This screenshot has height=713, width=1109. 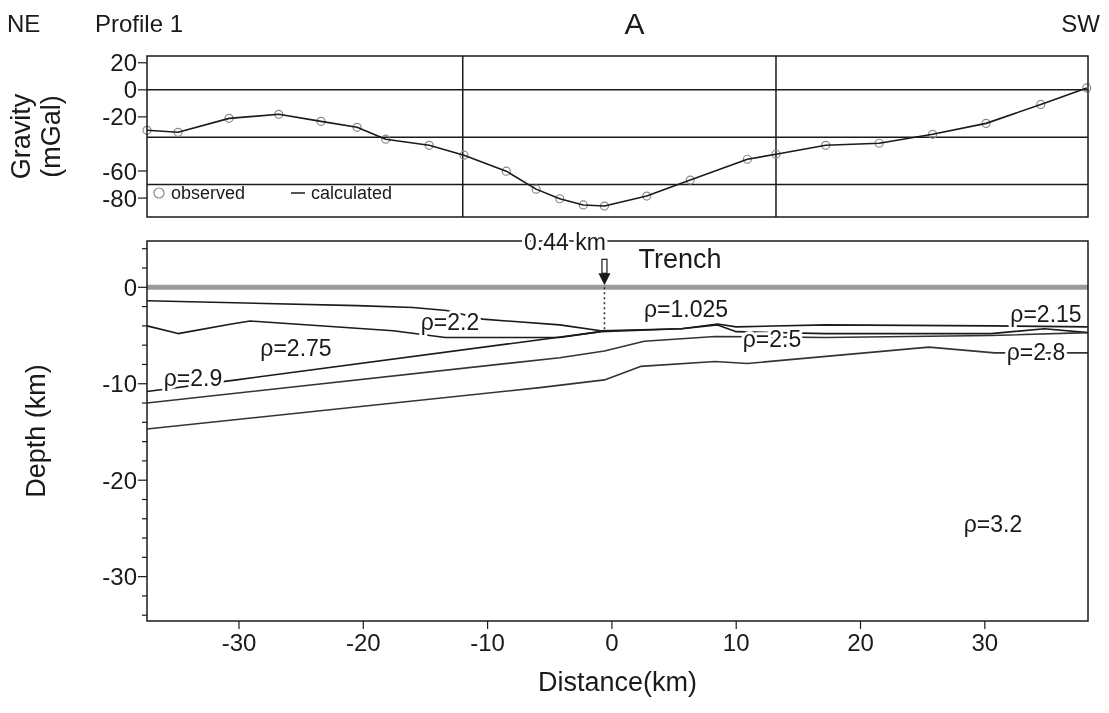 What do you see at coordinates (239, 642) in the screenshot?
I see `x-tick-label: -30` at bounding box center [239, 642].